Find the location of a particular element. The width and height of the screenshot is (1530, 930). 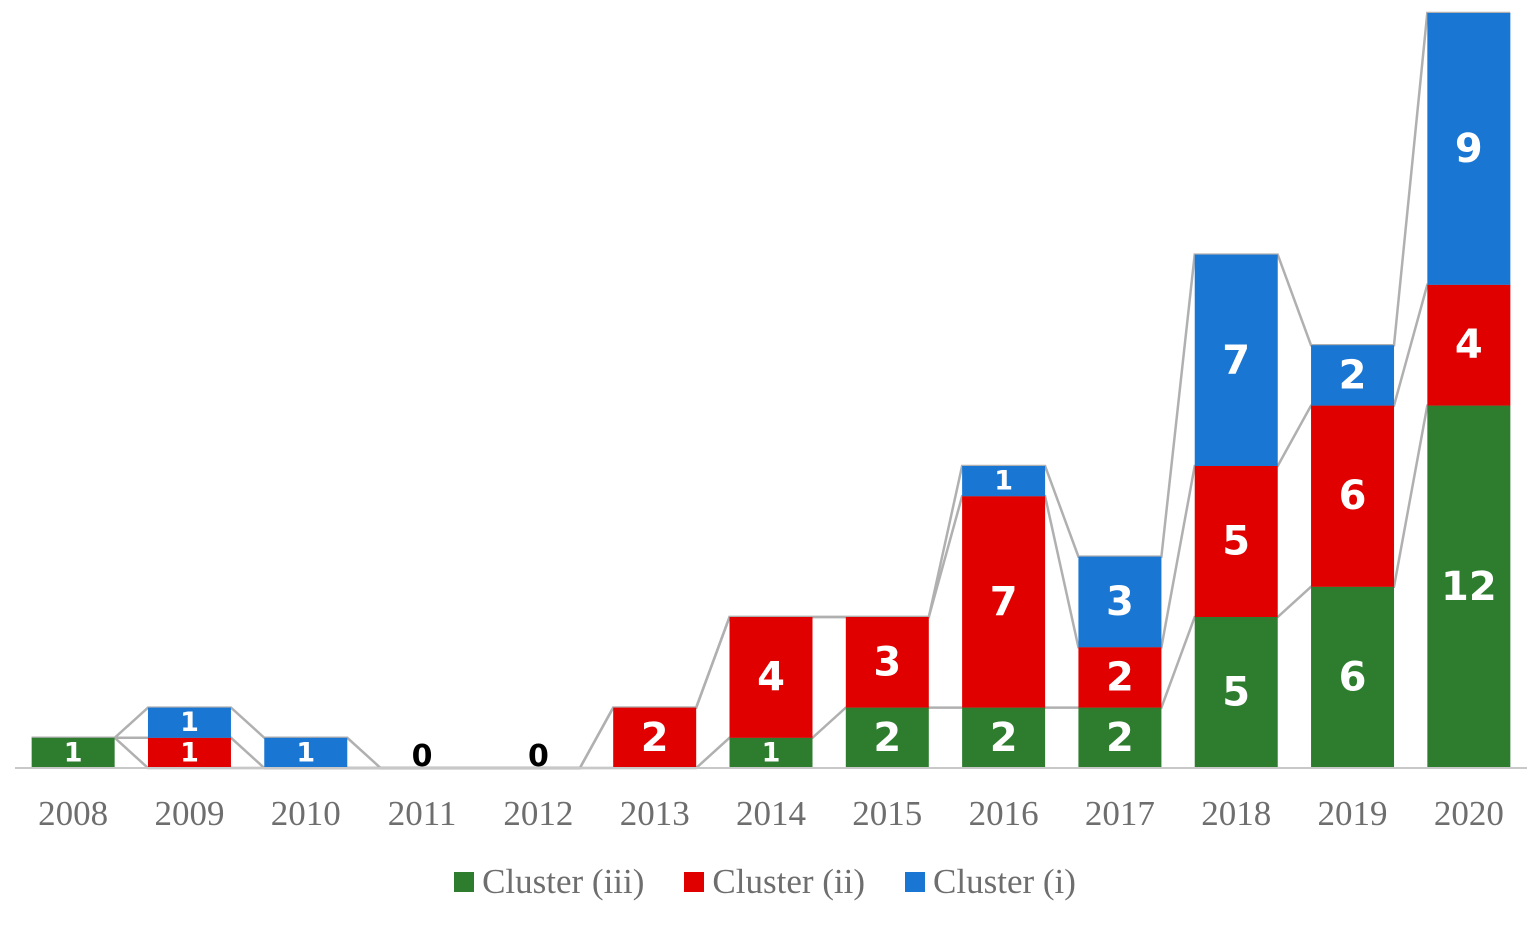

data-label-2018-series-1: 5 is located at coordinates (1236, 693).